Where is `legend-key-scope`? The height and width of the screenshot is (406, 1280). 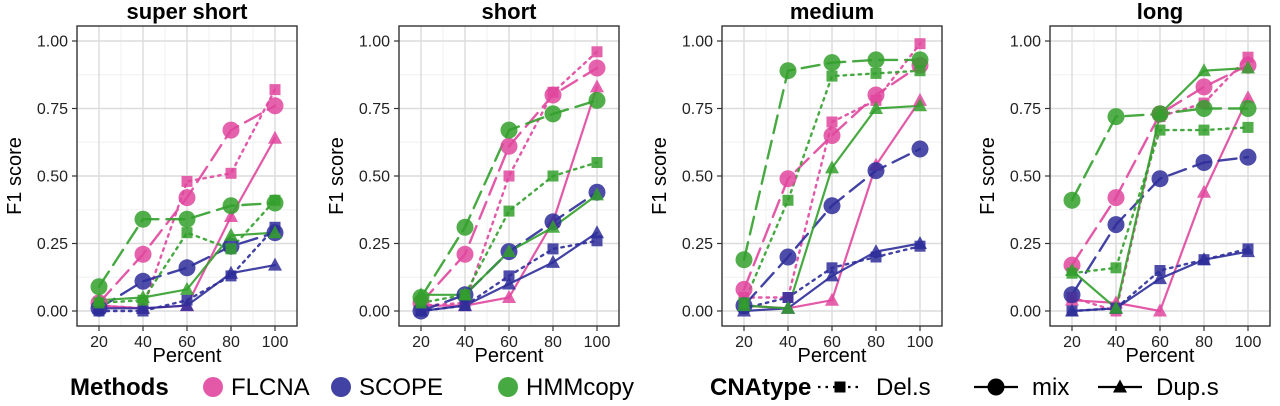 legend-key-scope is located at coordinates (341, 387).